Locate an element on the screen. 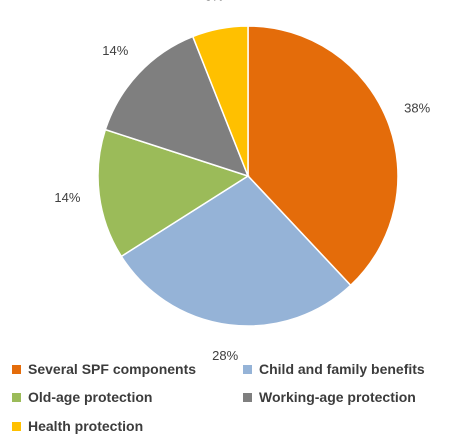 The height and width of the screenshot is (441, 454). data-label-child-and-family-benefits: 28% is located at coordinates (225, 355).